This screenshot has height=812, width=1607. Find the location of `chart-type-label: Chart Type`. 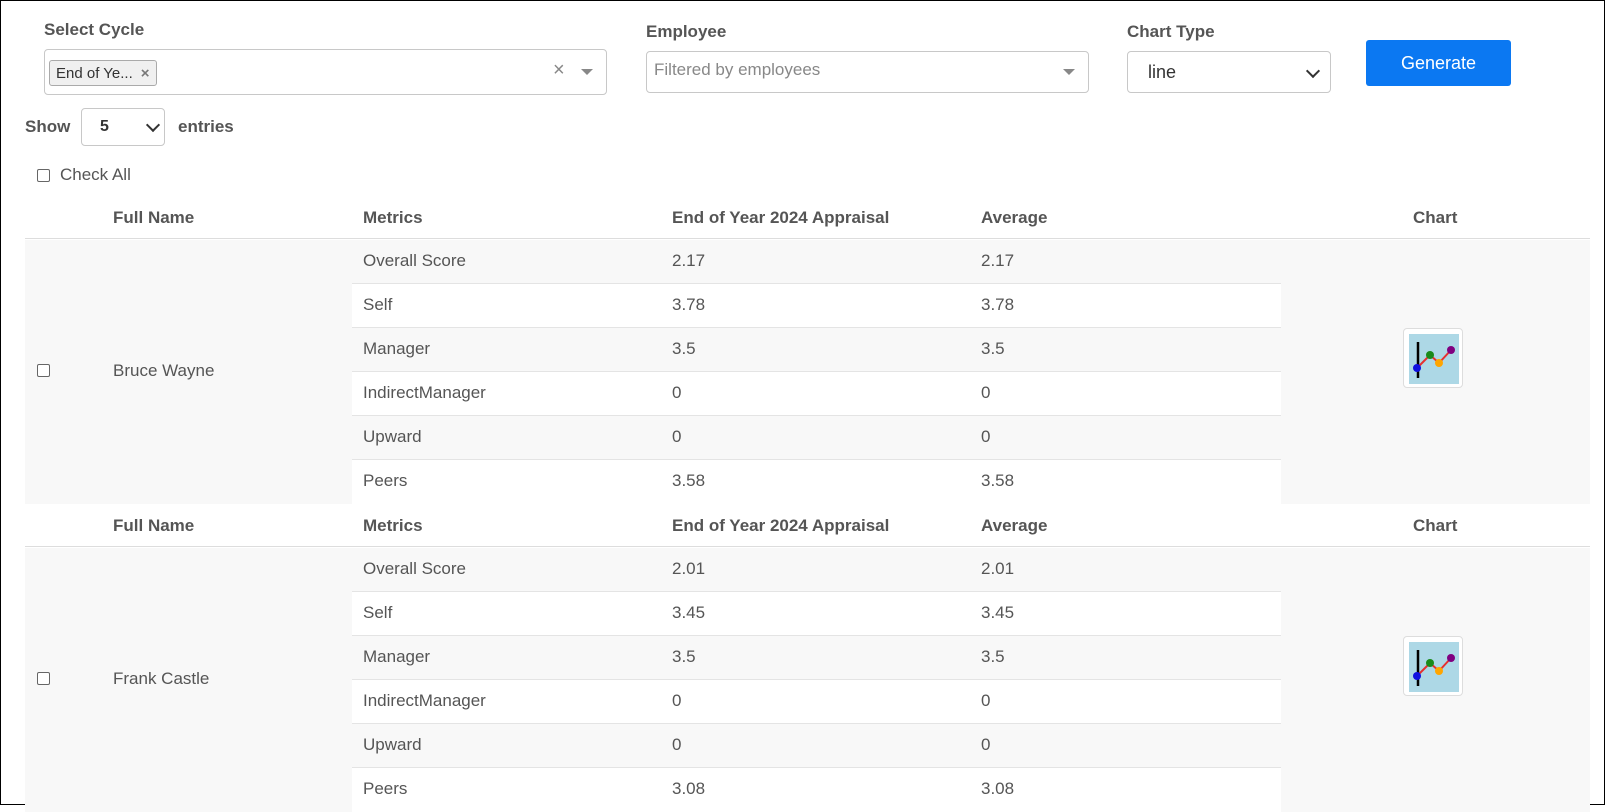

chart-type-label: Chart Type is located at coordinates (1171, 31).